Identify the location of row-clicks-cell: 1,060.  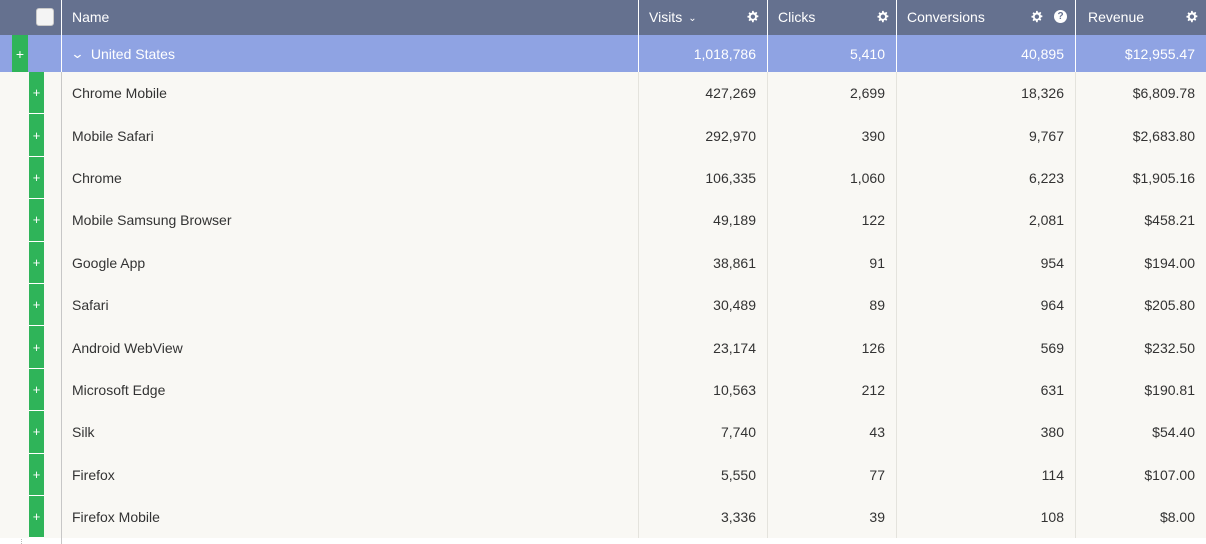
(832, 178).